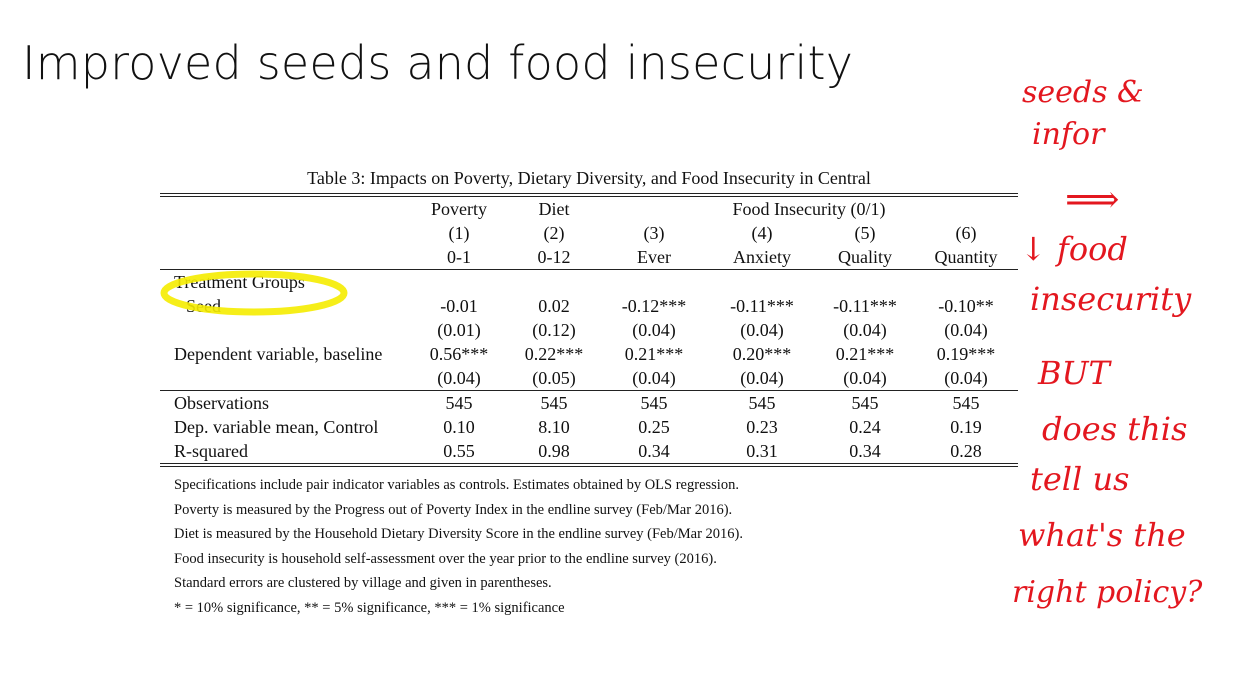 This screenshot has height=697, width=1258. I want to click on table-cell: 0.22***, so click(554, 354).